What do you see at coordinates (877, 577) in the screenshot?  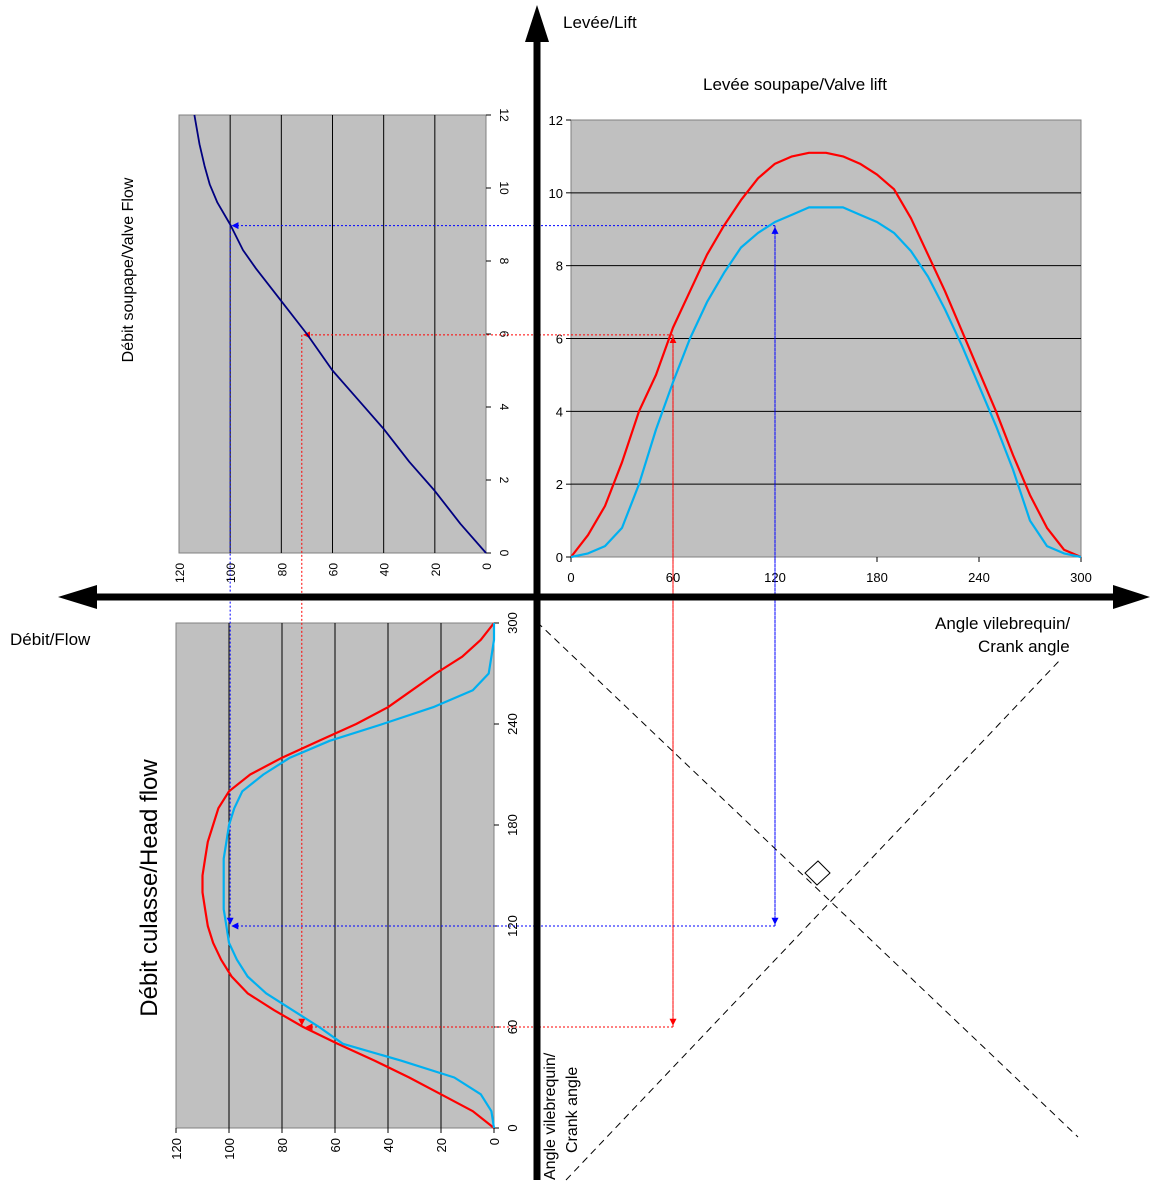 I see `valve-lift-x-tick-label: 180` at bounding box center [877, 577].